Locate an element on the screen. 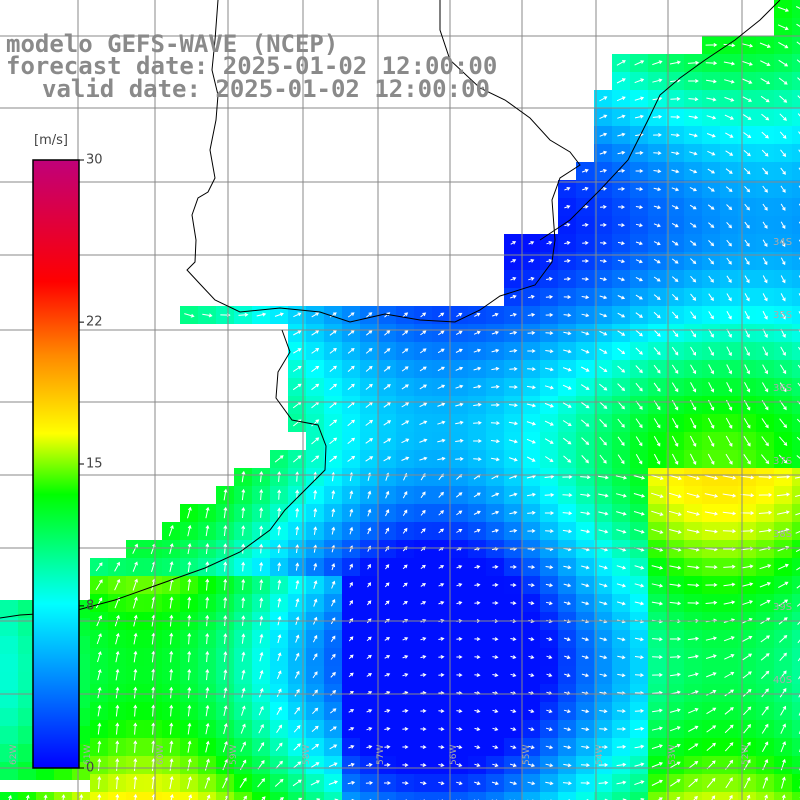 The height and width of the screenshot is (800, 800). lat-label: 38S is located at coordinates (782, 534).